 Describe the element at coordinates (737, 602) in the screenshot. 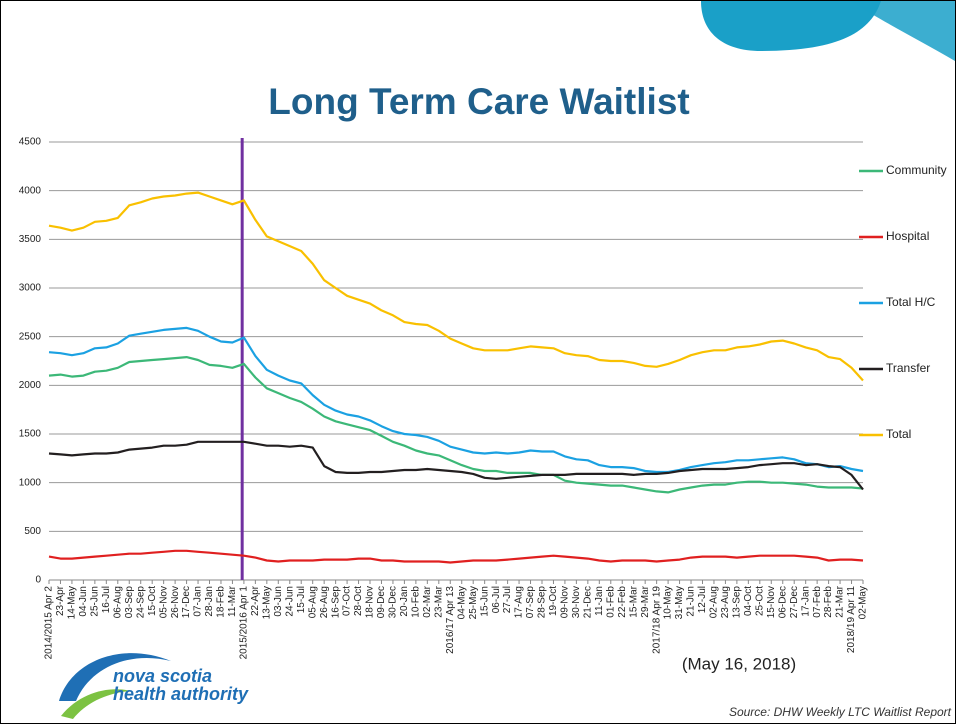

I see `x-tick-label: 13-Sep` at that location.